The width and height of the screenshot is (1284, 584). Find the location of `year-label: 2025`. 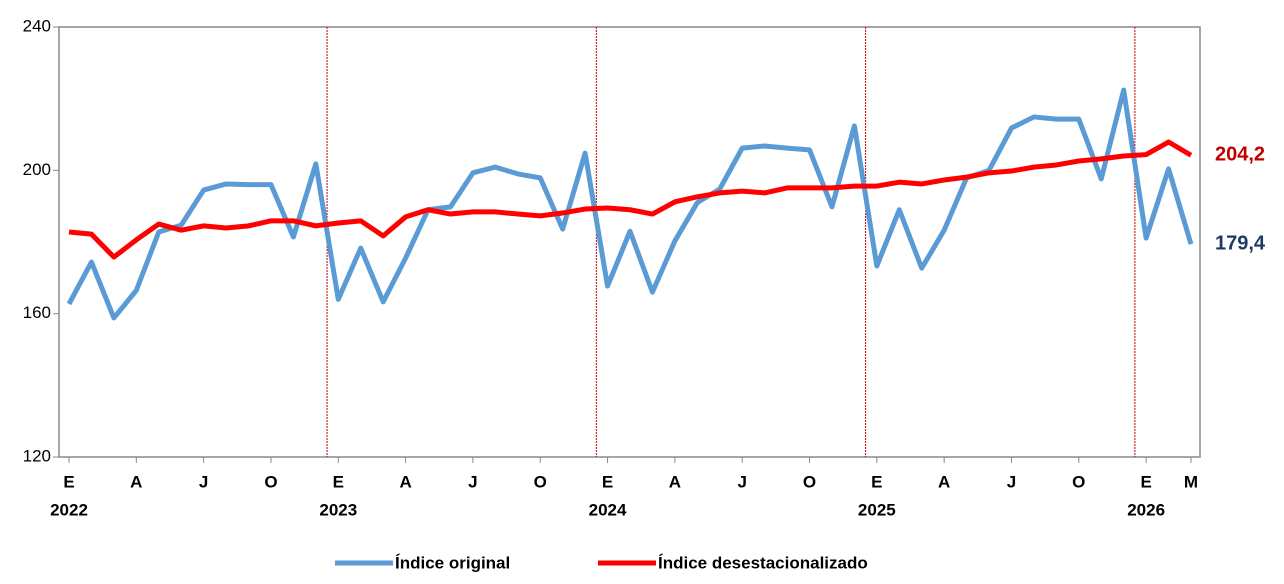

year-label: 2025 is located at coordinates (877, 509).